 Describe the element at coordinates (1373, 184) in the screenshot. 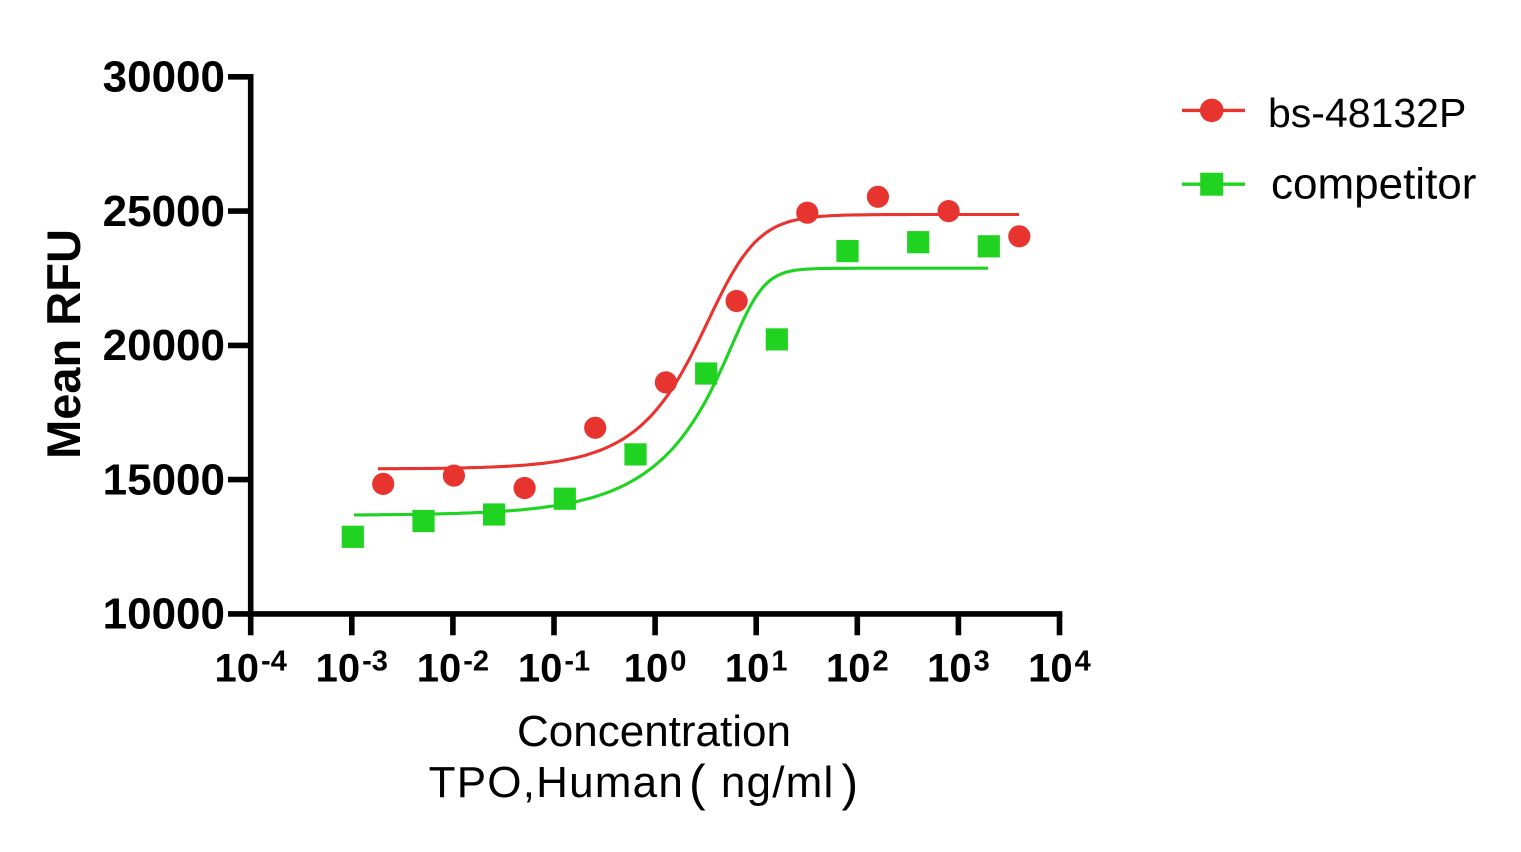

I see `svg-text: competitor` at that location.